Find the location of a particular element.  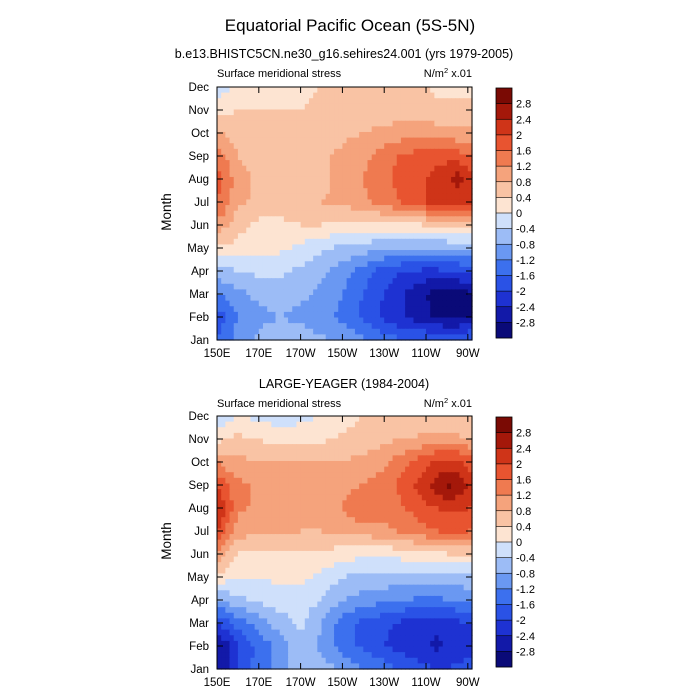

colorbar-box is located at coordinates (504, 158).